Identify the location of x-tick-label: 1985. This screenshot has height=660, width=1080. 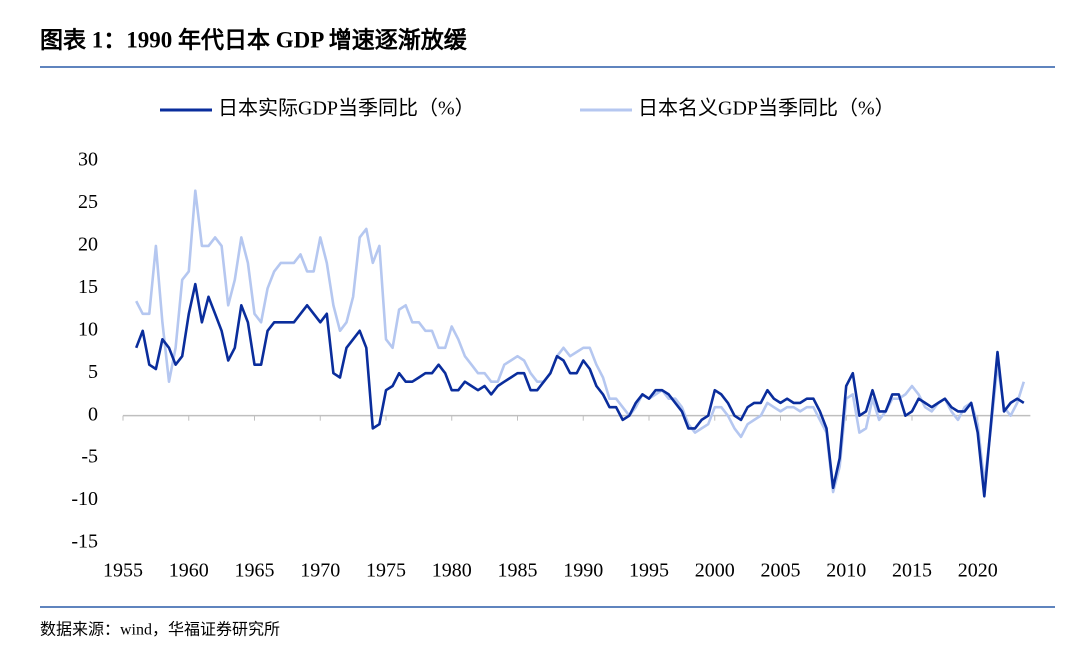
(518, 571).